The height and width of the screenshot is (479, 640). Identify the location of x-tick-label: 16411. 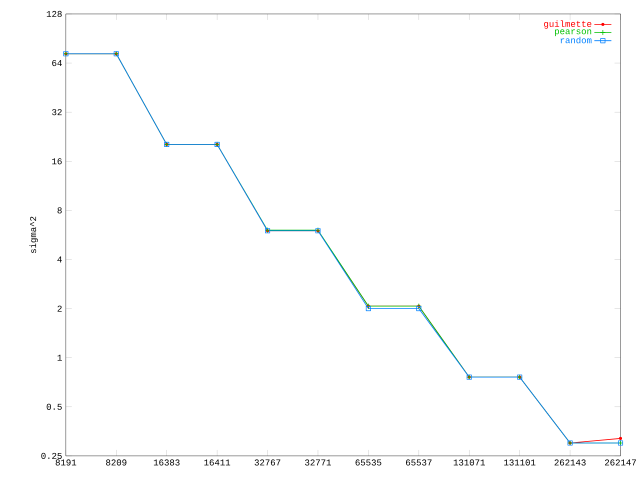
(217, 463).